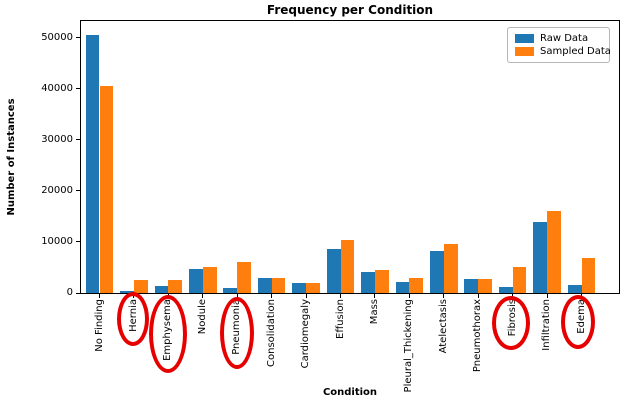 The width and height of the screenshot is (625, 416). What do you see at coordinates (140, 286) in the screenshot?
I see `bar-sampled-hernia` at bounding box center [140, 286].